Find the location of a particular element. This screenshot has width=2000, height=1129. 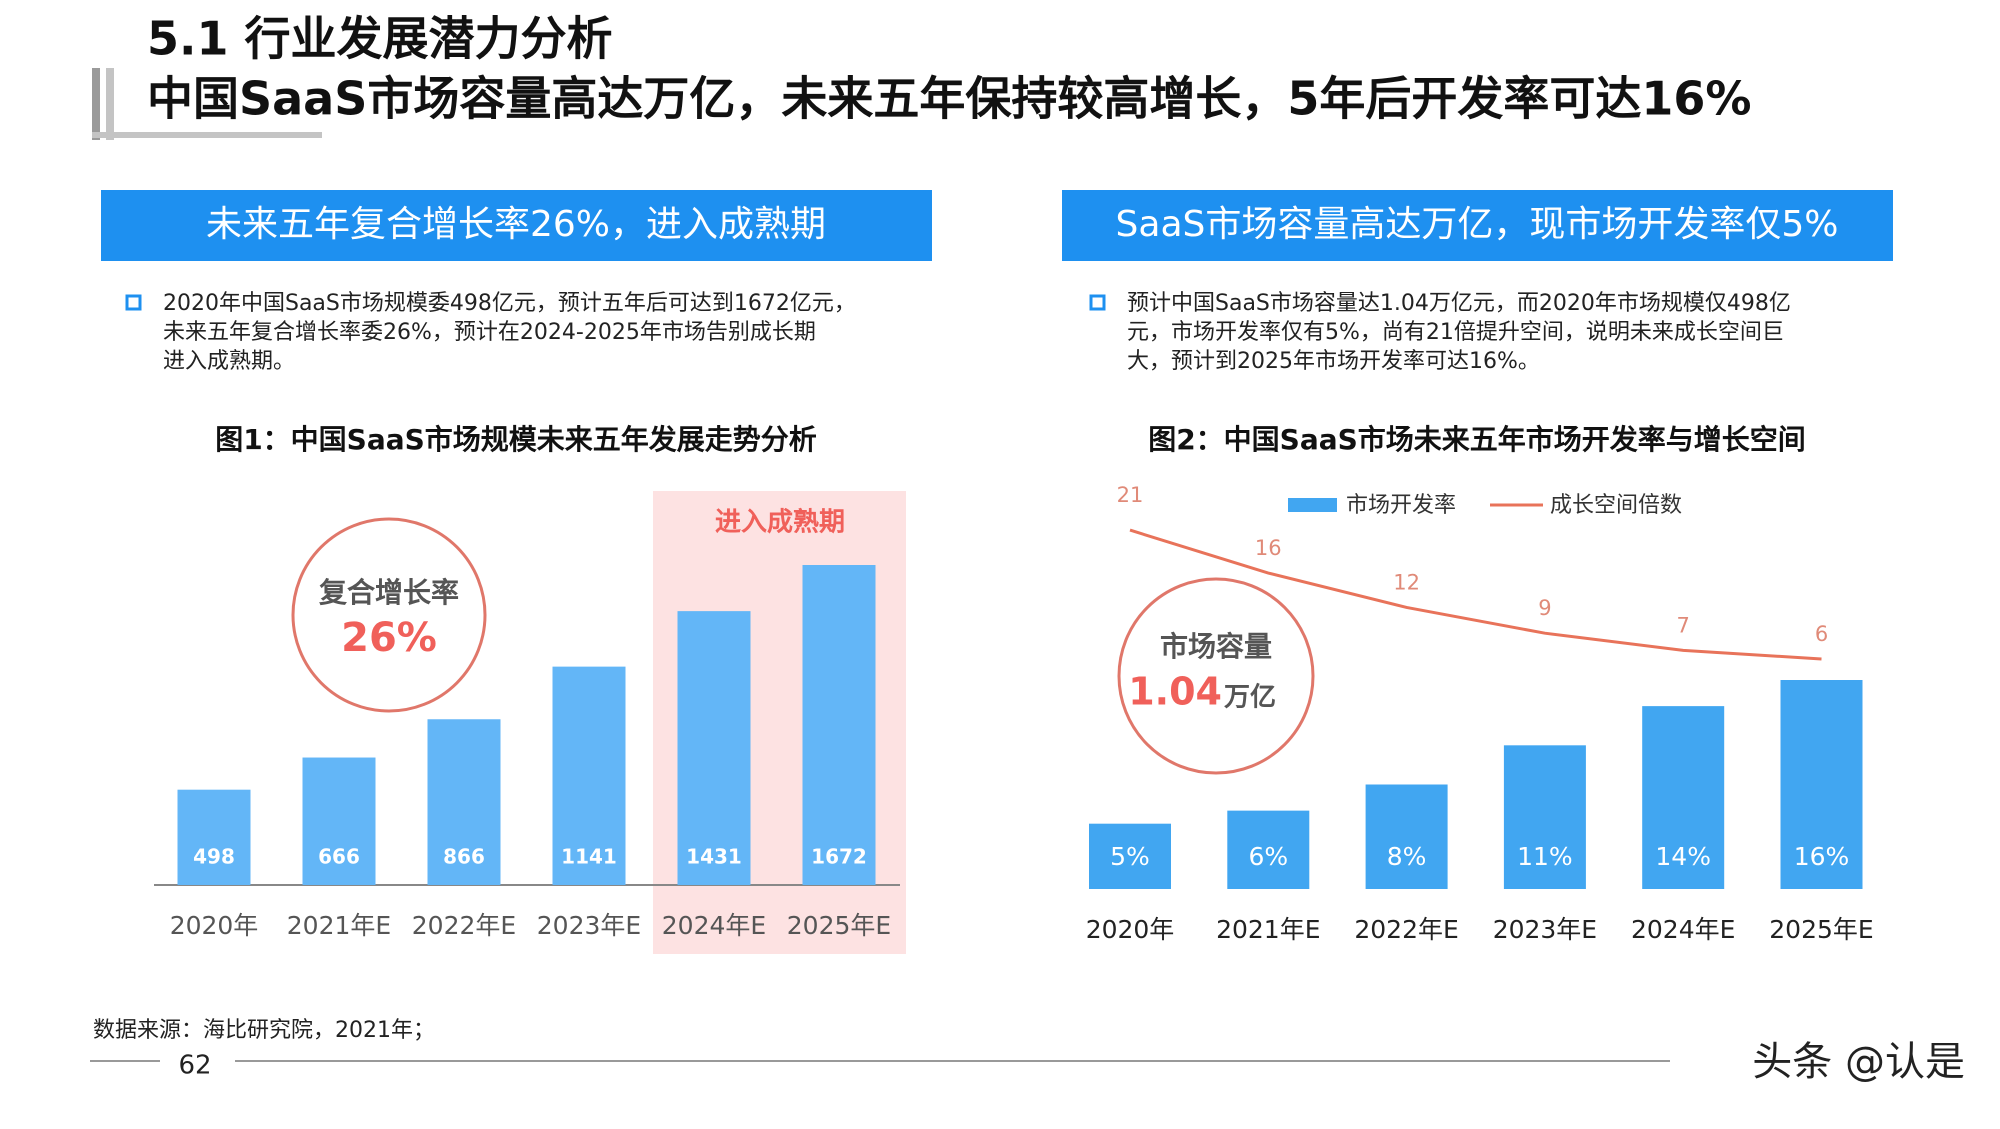

bullet-text: 元，市场开发率仅有5%，尚有21倍提升空间，说明未来成长空间巨 is located at coordinates (1455, 332).